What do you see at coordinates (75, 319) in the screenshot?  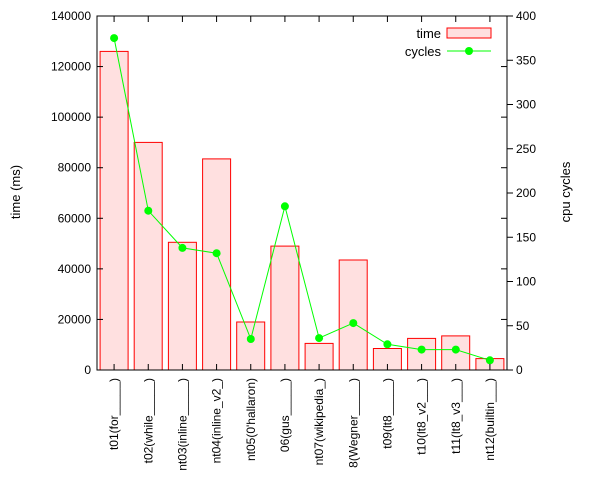 I see `y-tick-label: 20000` at bounding box center [75, 319].